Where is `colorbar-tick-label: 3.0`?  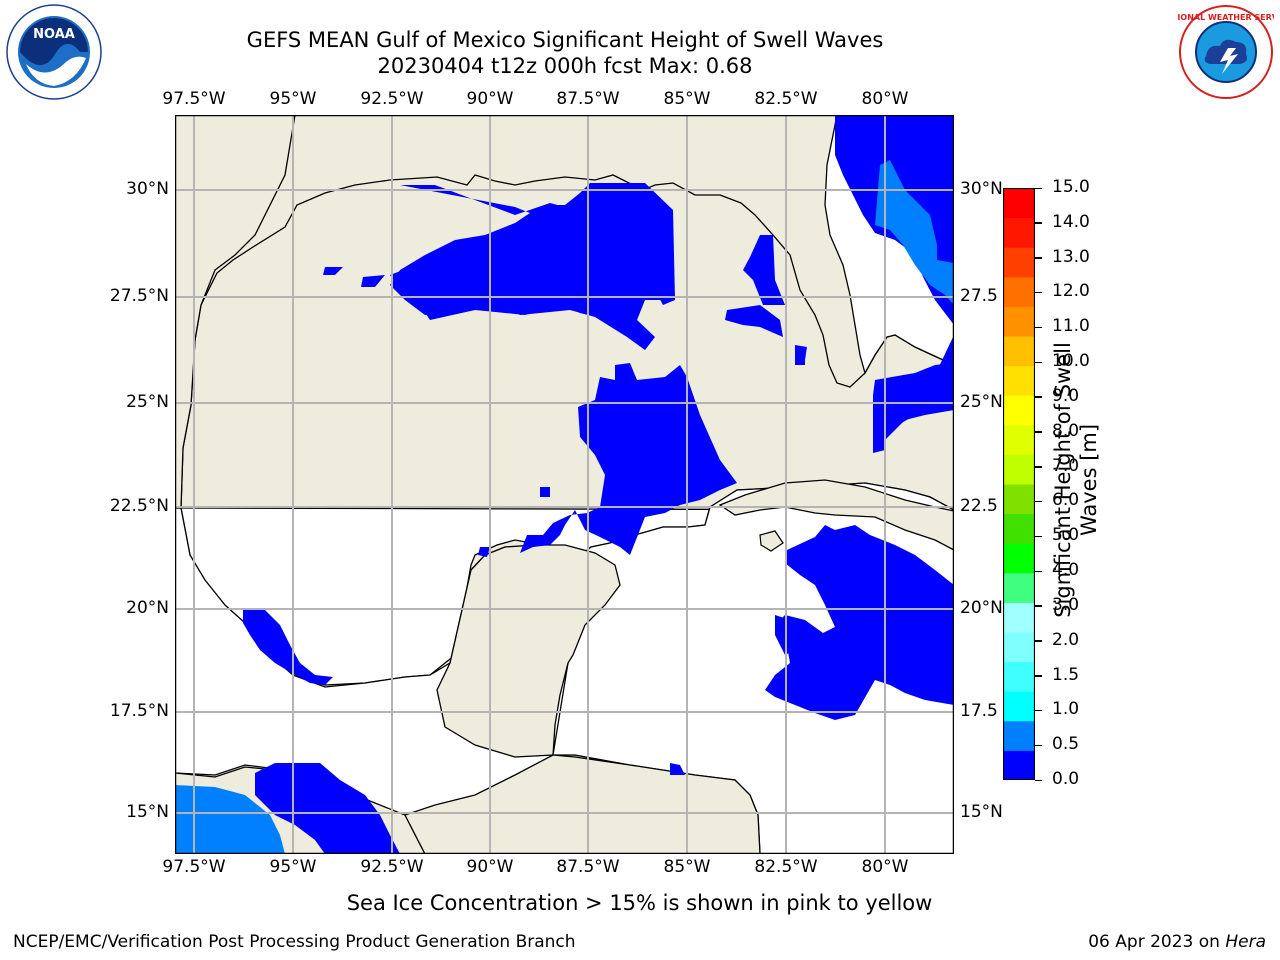 colorbar-tick-label: 3.0 is located at coordinates (1066, 604).